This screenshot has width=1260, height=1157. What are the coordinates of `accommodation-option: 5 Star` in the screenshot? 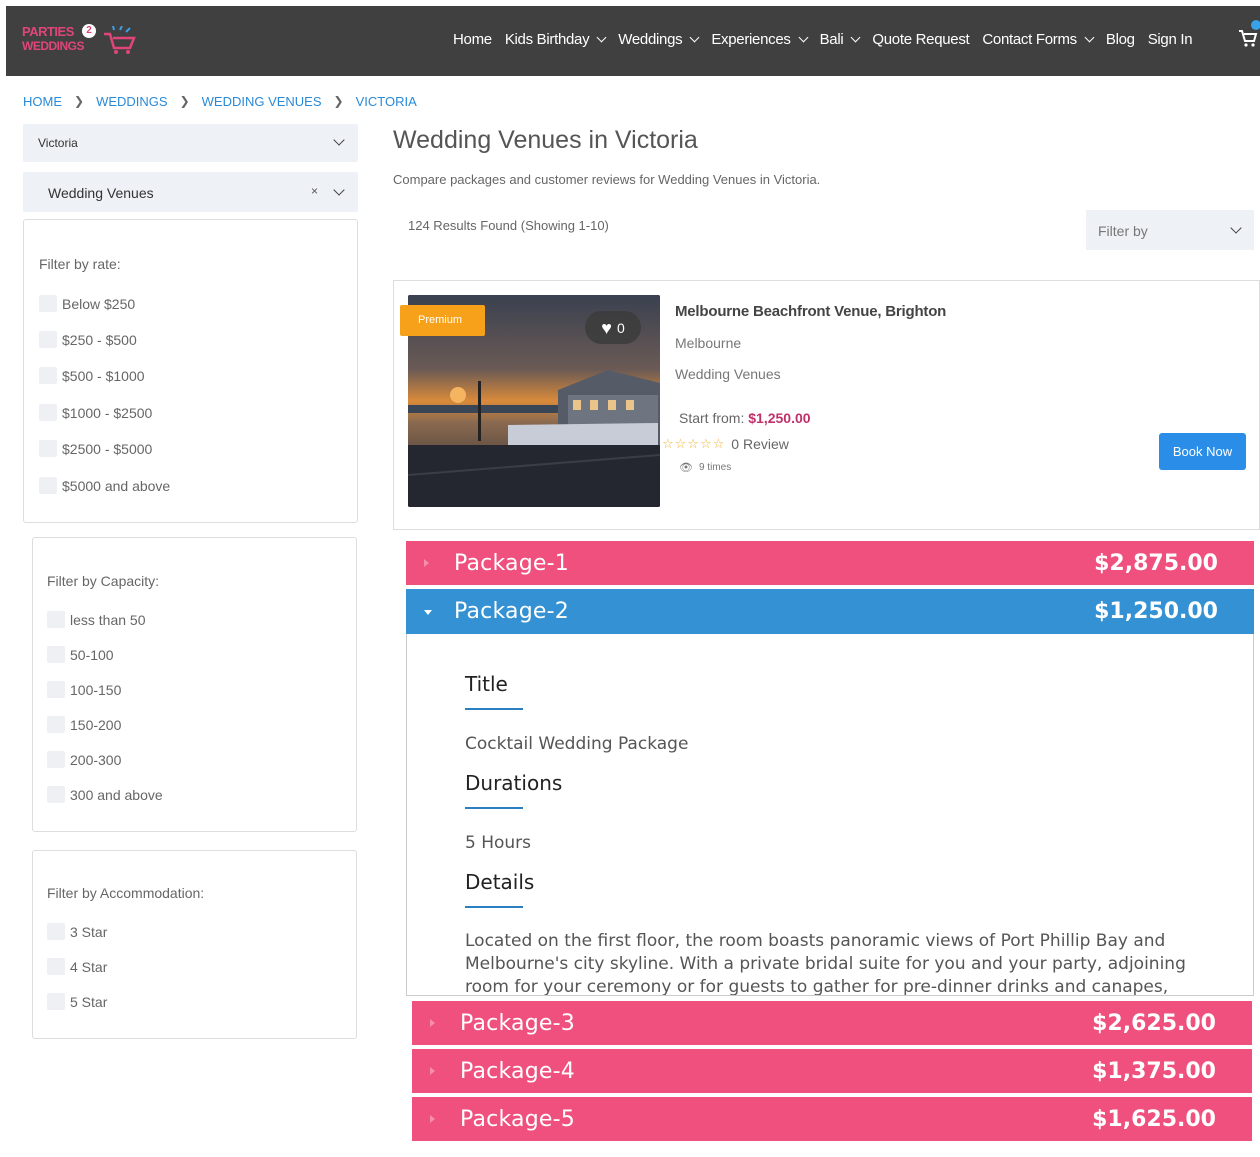 It's located at (77, 1001).